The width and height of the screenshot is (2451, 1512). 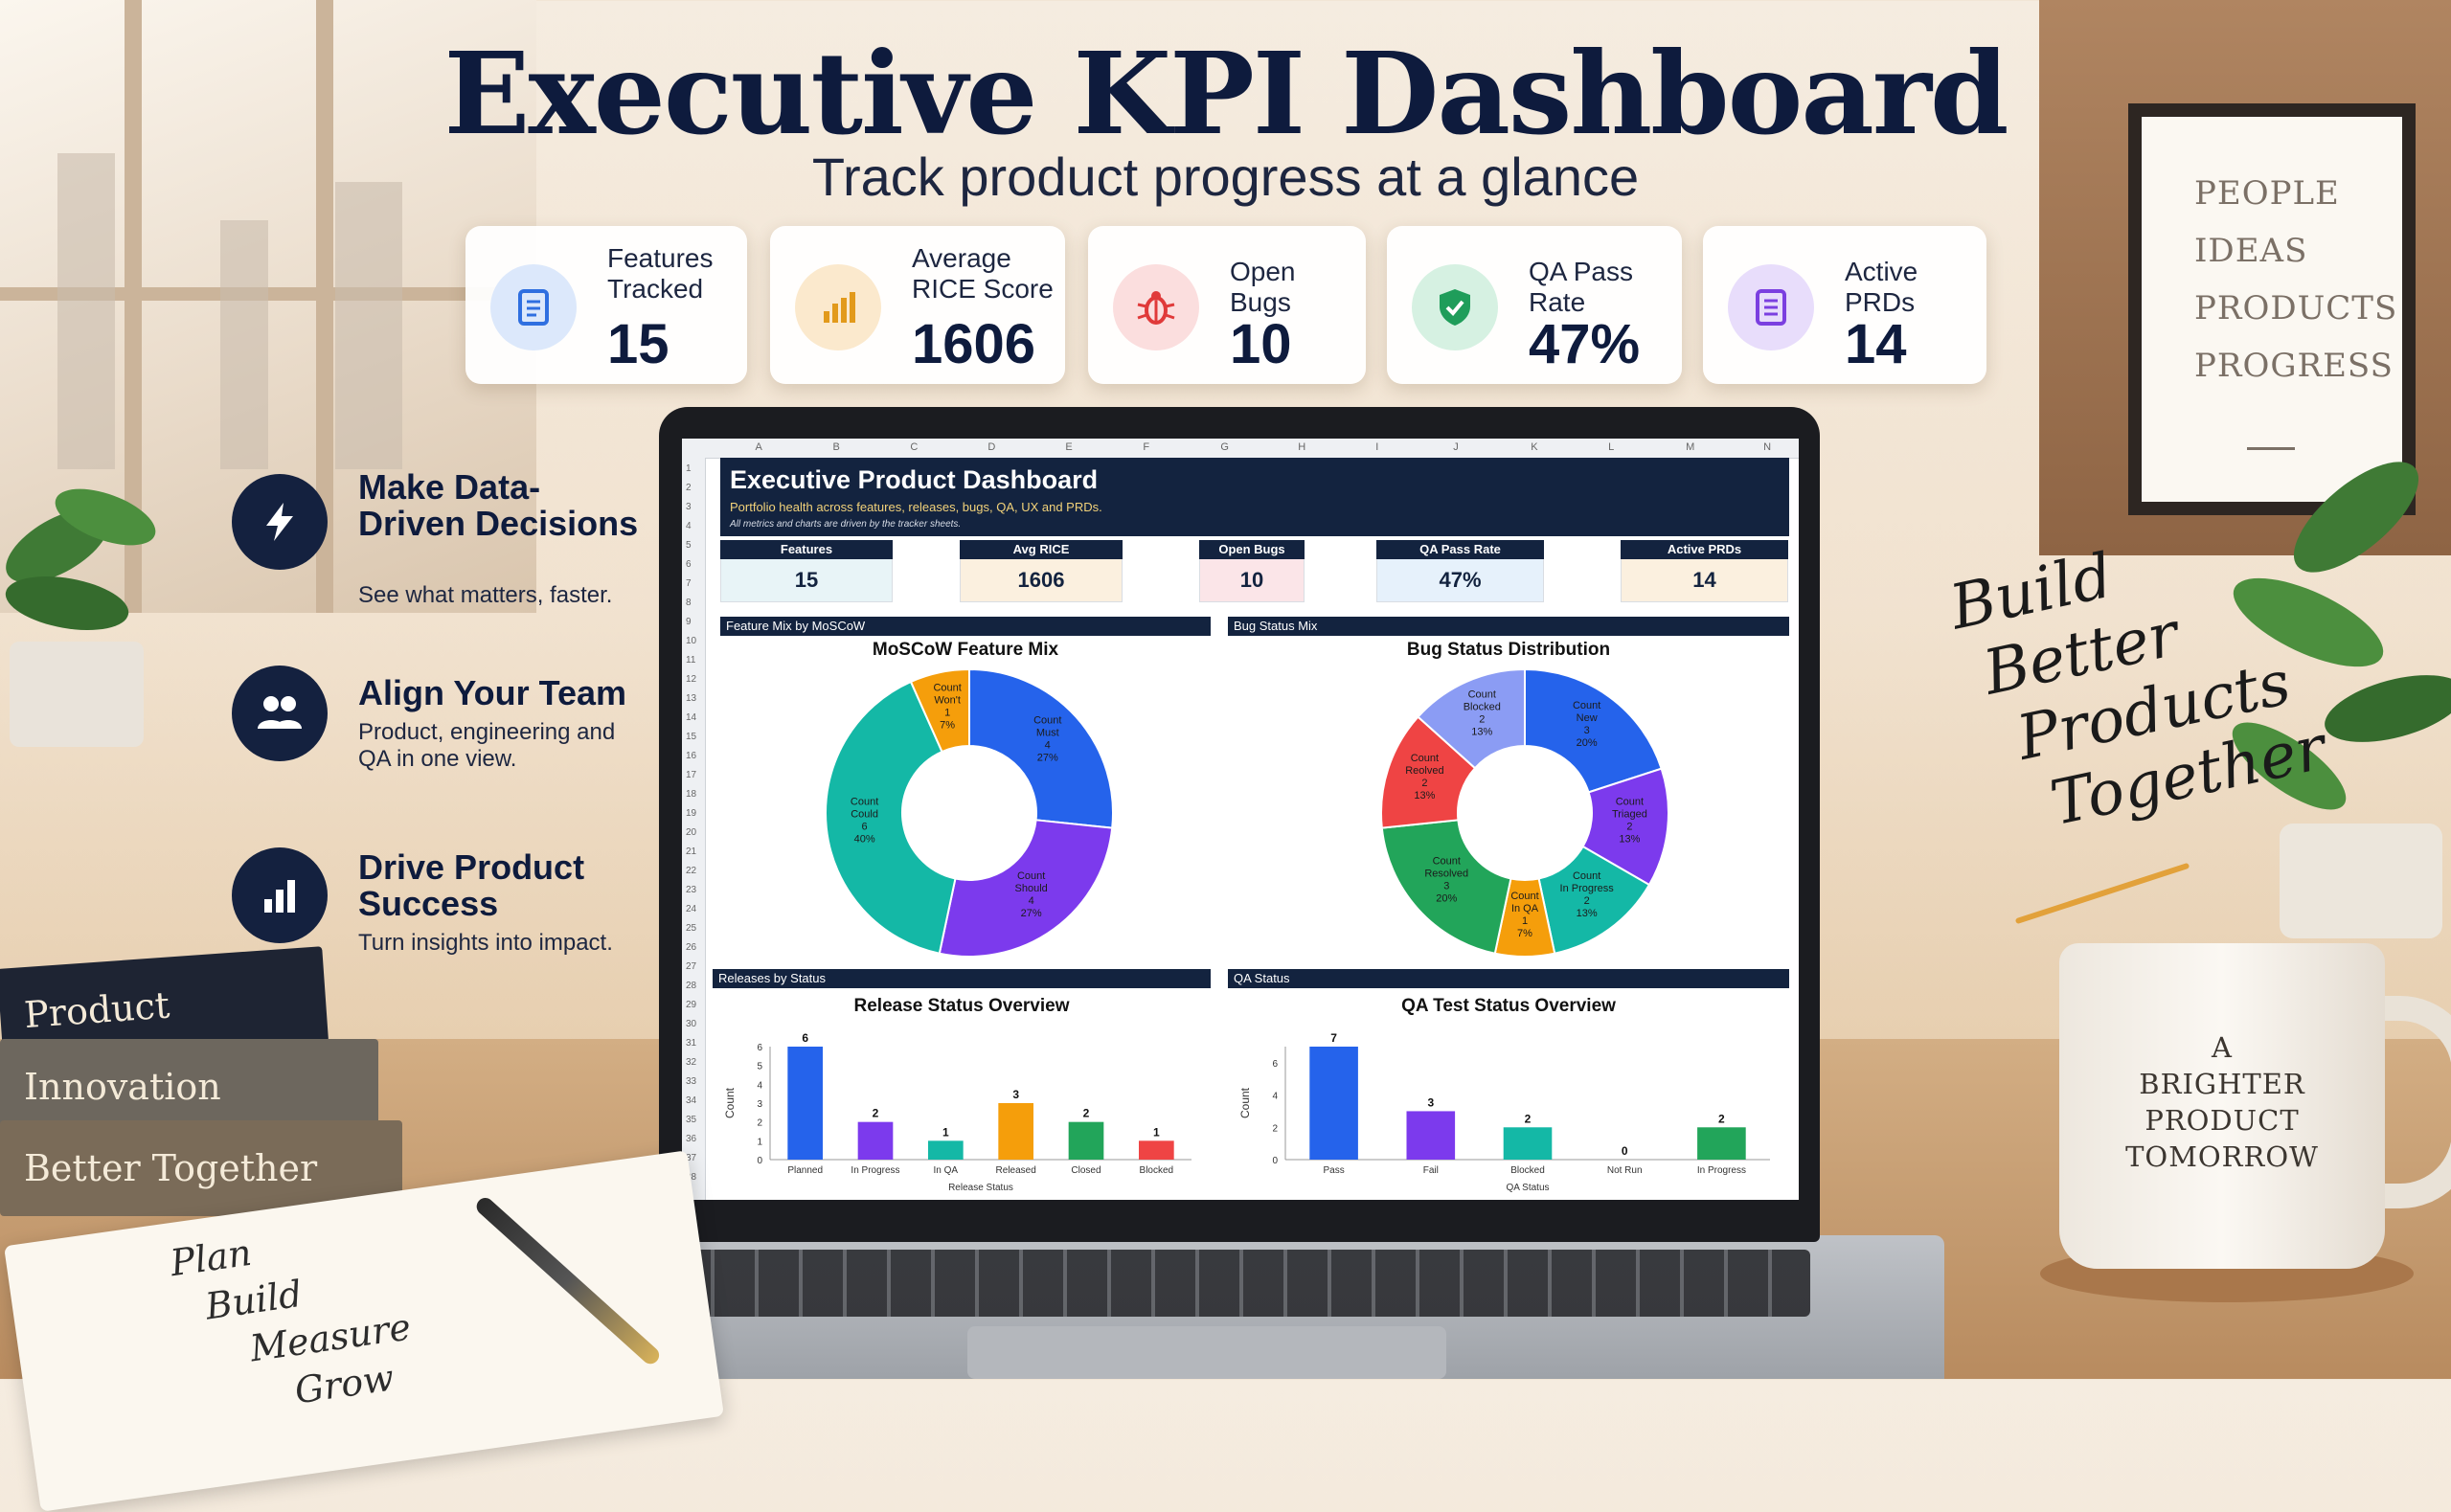 What do you see at coordinates (691, 966) in the screenshot?
I see `row-number: 27` at bounding box center [691, 966].